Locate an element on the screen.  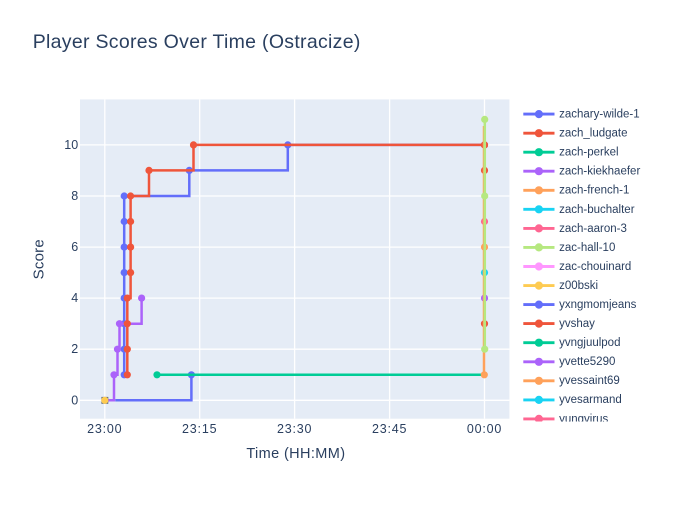
svg-text: zach-french-1 is located at coordinates (594, 191).